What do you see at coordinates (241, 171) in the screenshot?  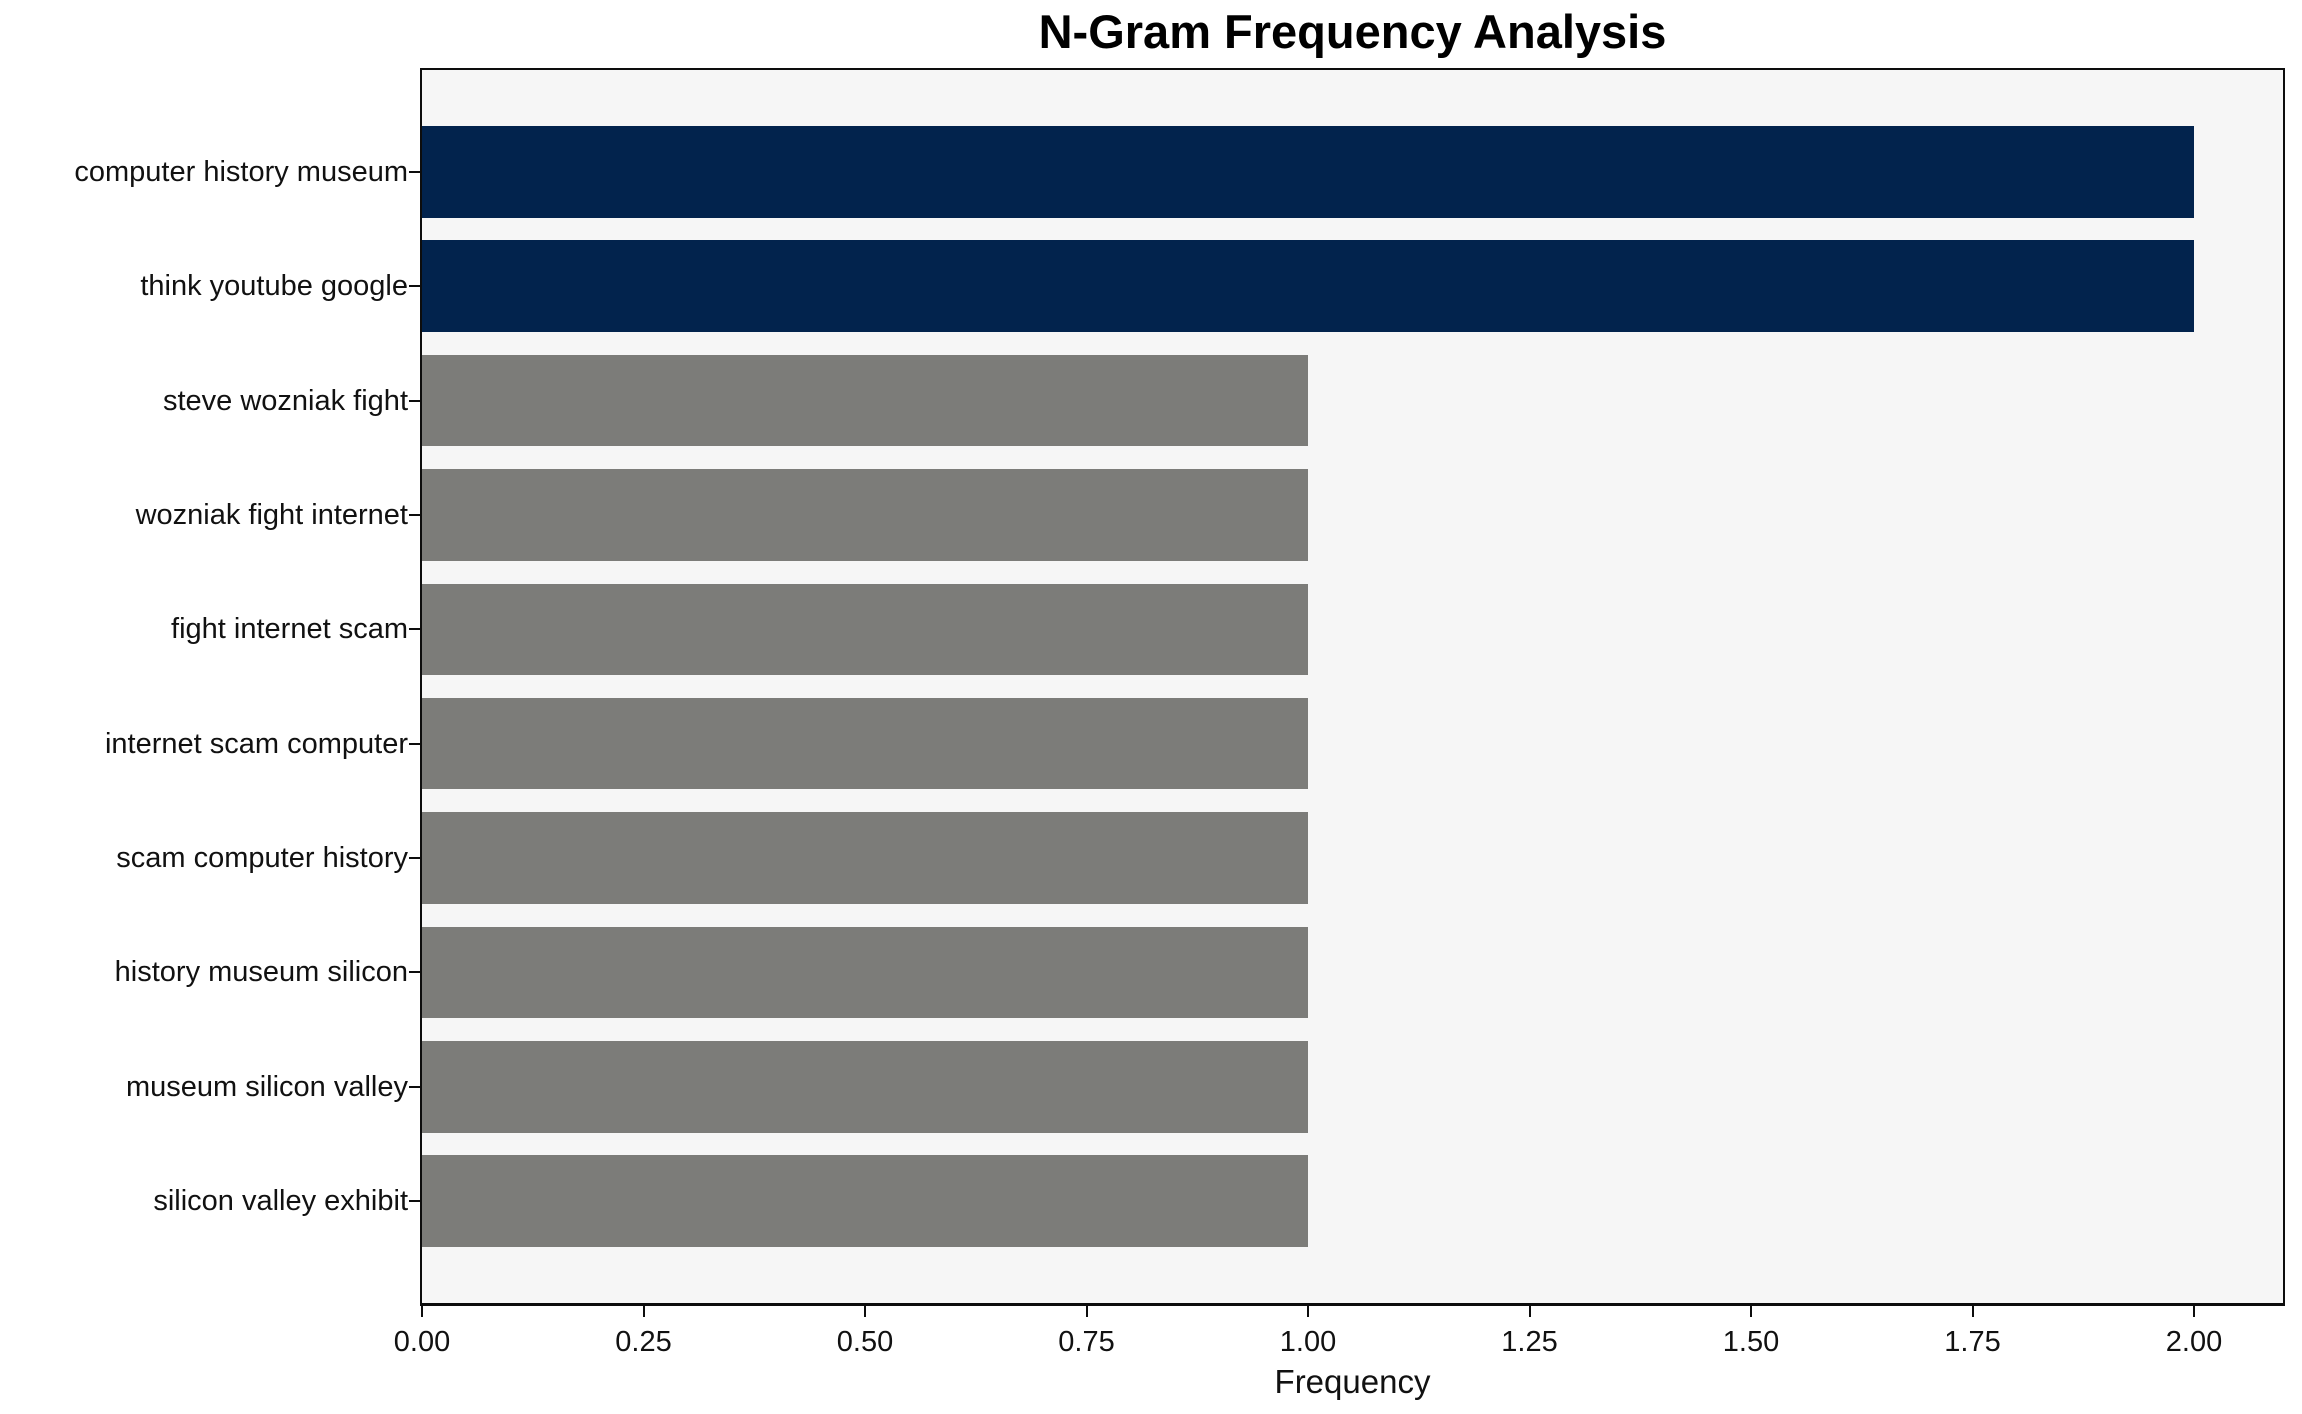 I see `y-tick-label: computer history museum` at bounding box center [241, 171].